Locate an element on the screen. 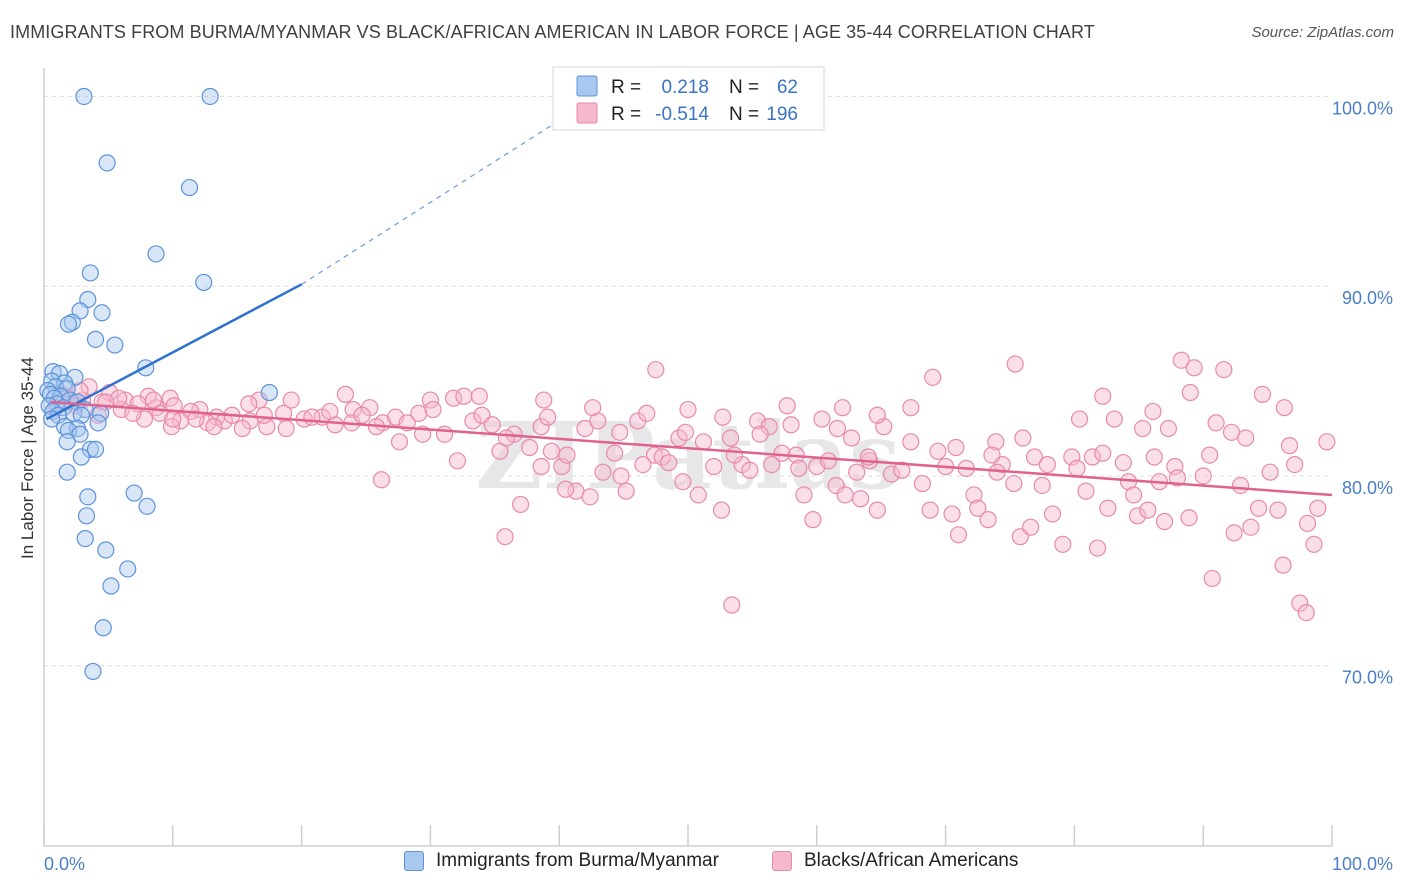 Image resolution: width=1406 pixels, height=892 pixels. legend-swatch-pink is located at coordinates (587, 113).